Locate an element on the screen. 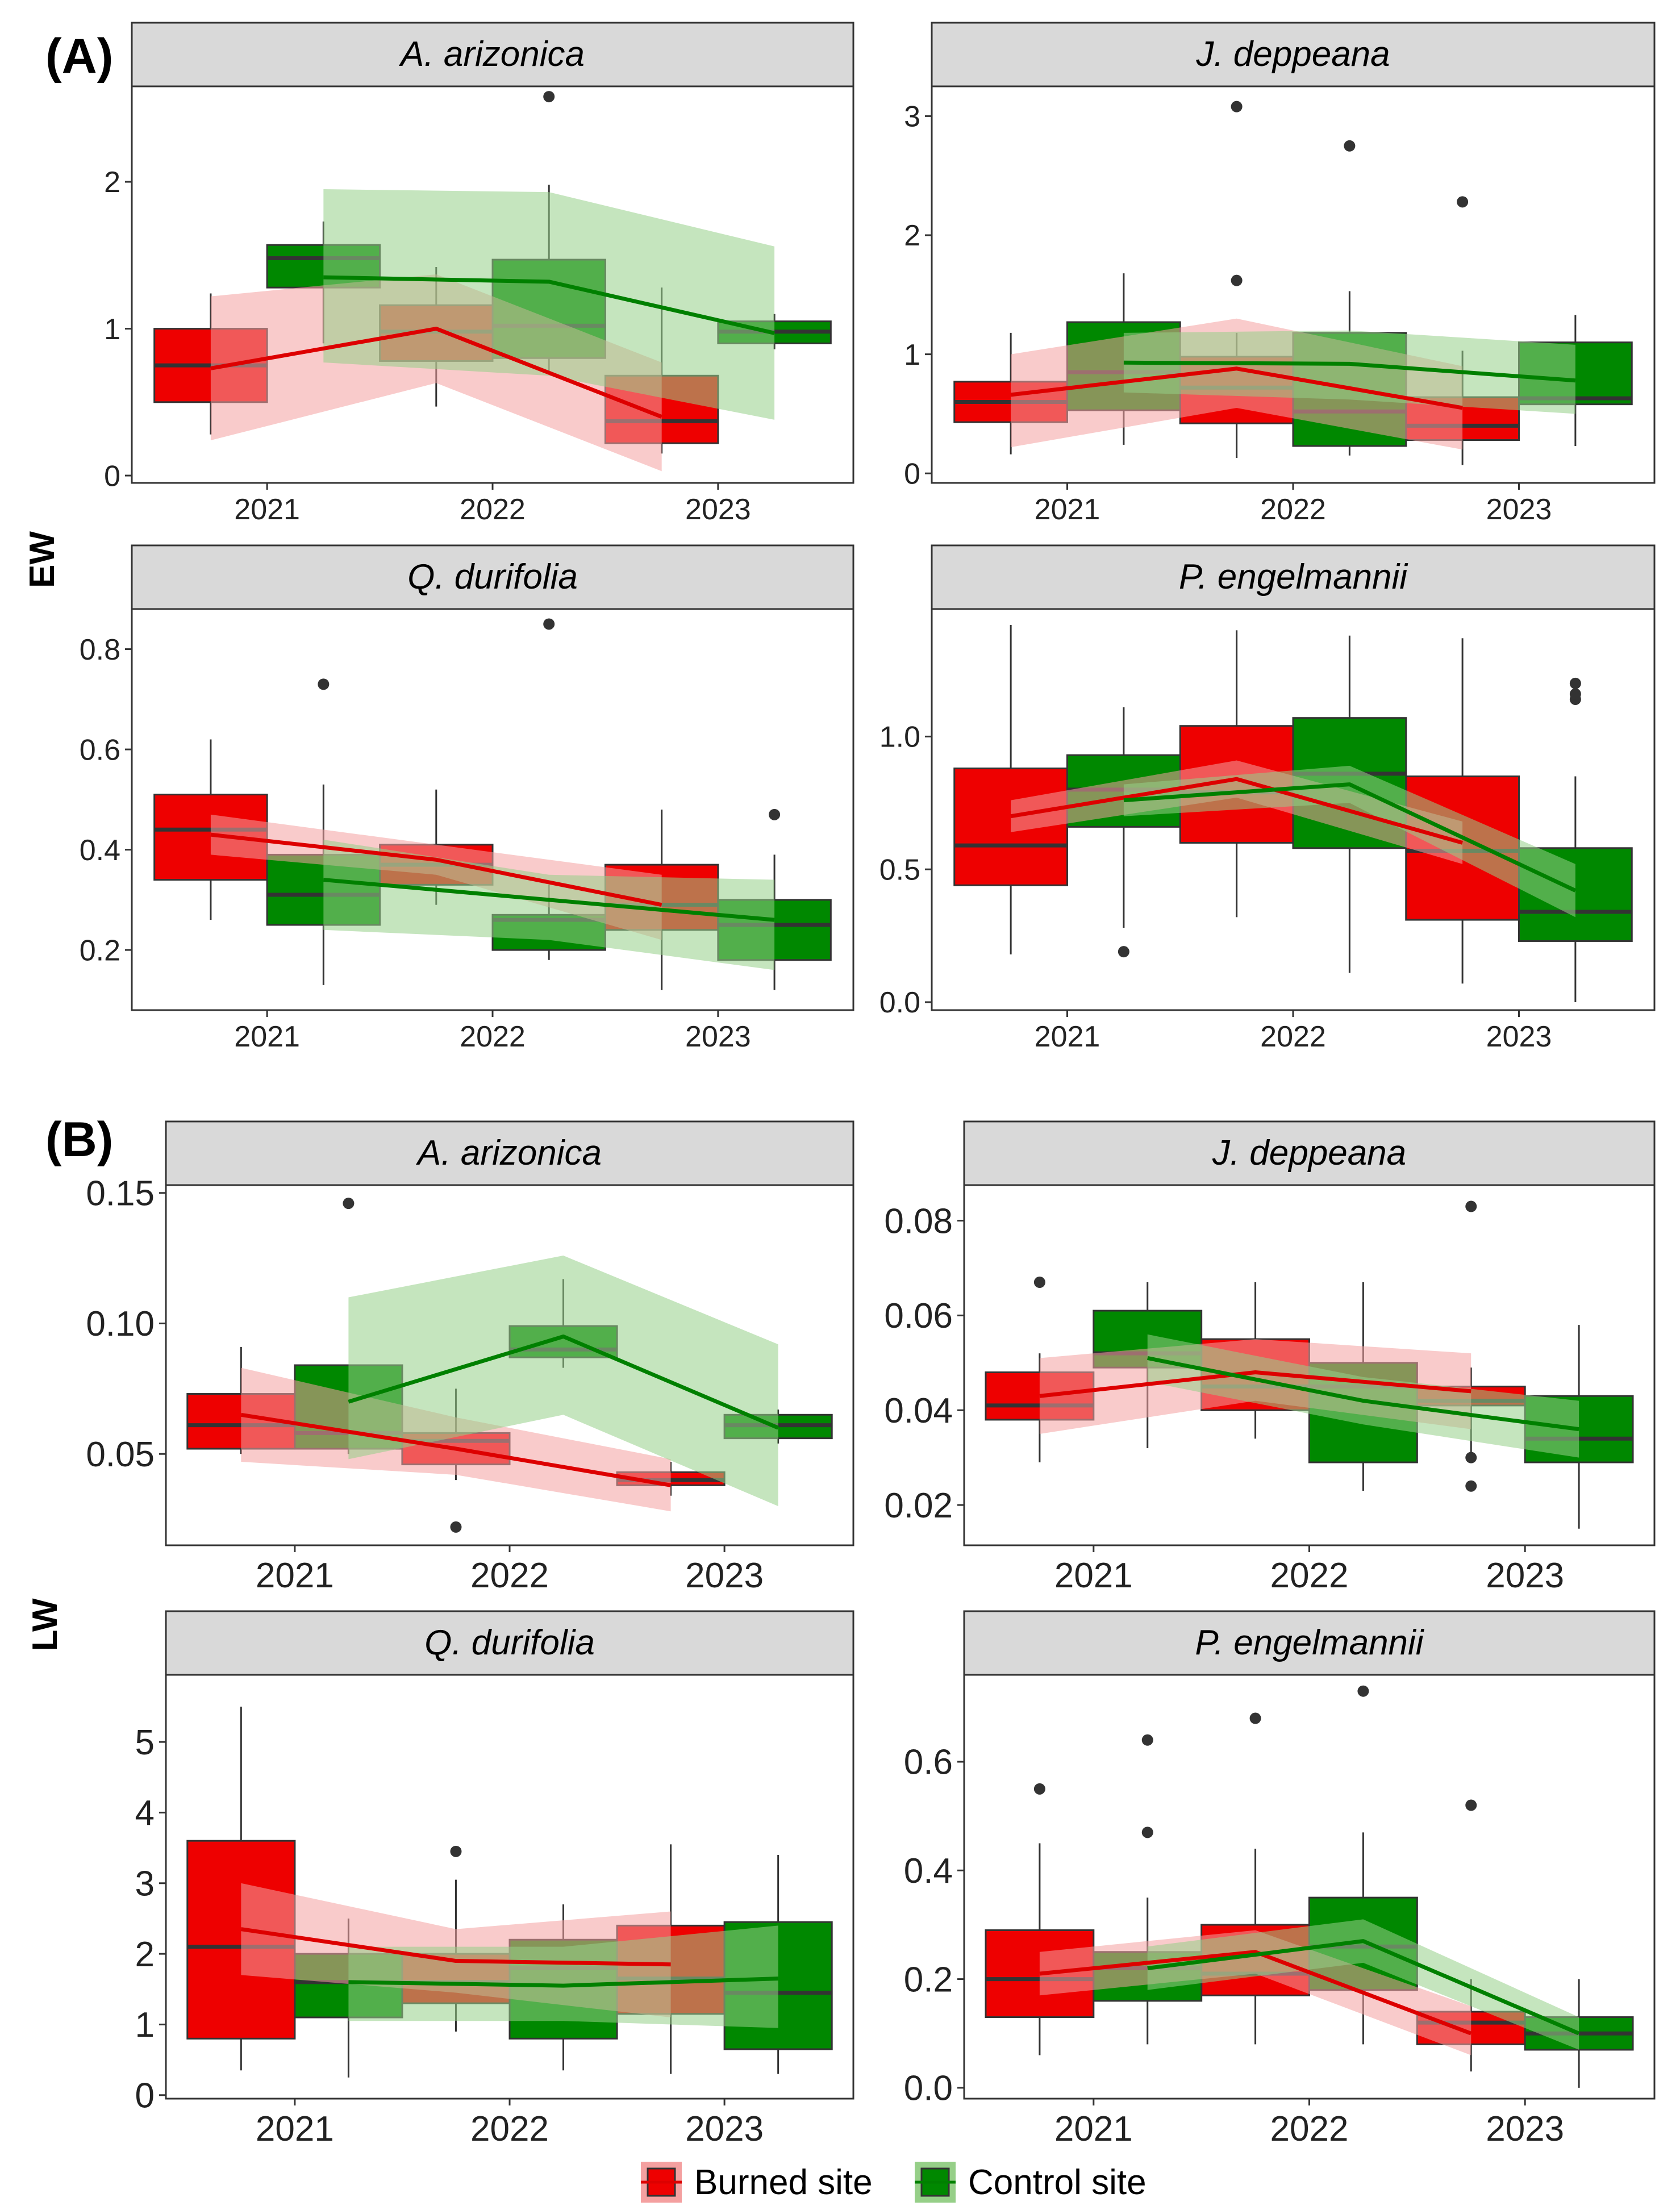 The image size is (1680, 2210). y-tick-label: 0.04 is located at coordinates (918, 1411).